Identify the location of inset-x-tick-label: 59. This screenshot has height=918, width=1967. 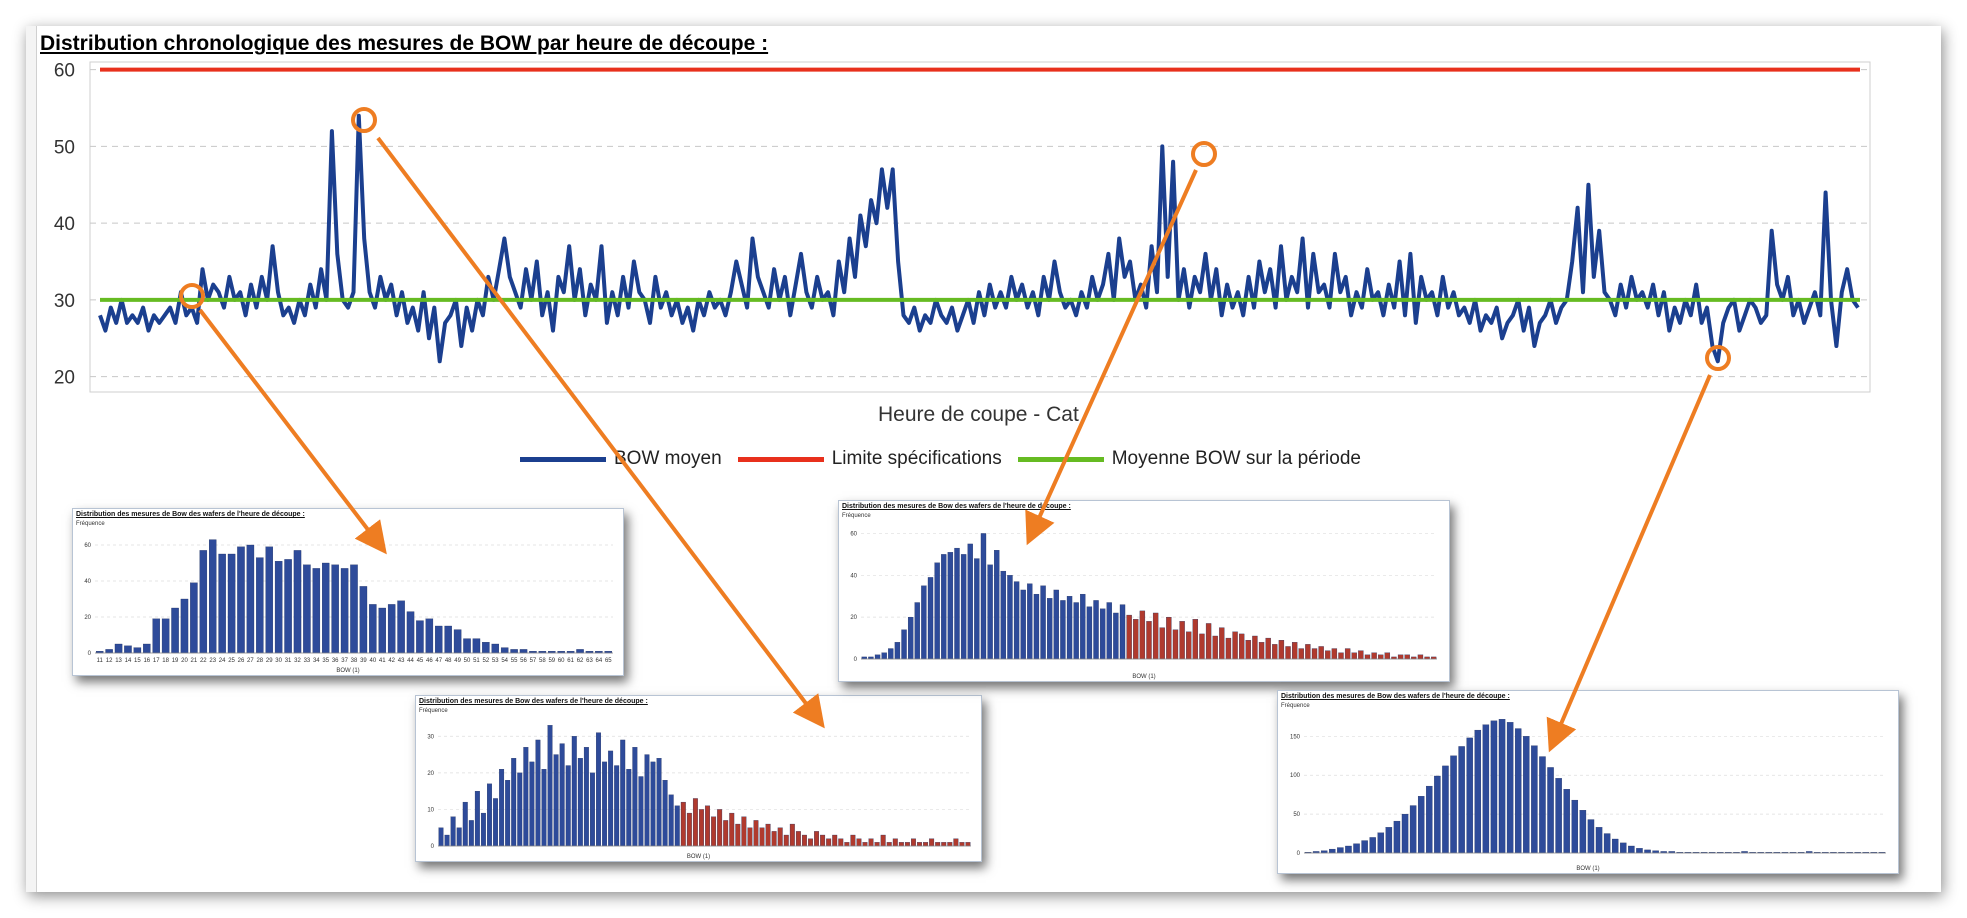
(551, 661).